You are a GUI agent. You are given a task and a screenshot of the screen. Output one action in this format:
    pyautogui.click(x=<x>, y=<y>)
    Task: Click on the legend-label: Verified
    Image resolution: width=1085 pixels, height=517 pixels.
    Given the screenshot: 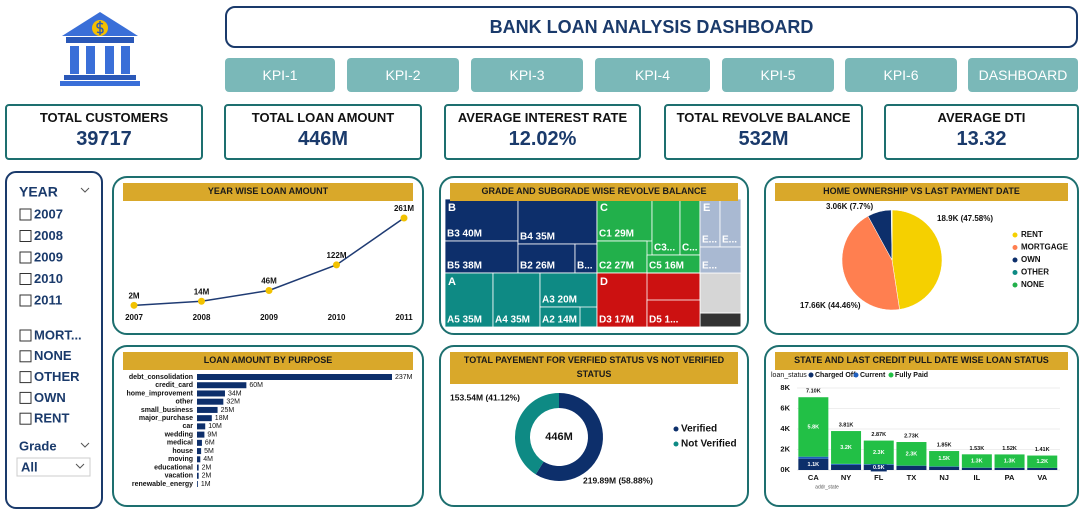 What is the action you would take?
    pyautogui.click(x=699, y=429)
    